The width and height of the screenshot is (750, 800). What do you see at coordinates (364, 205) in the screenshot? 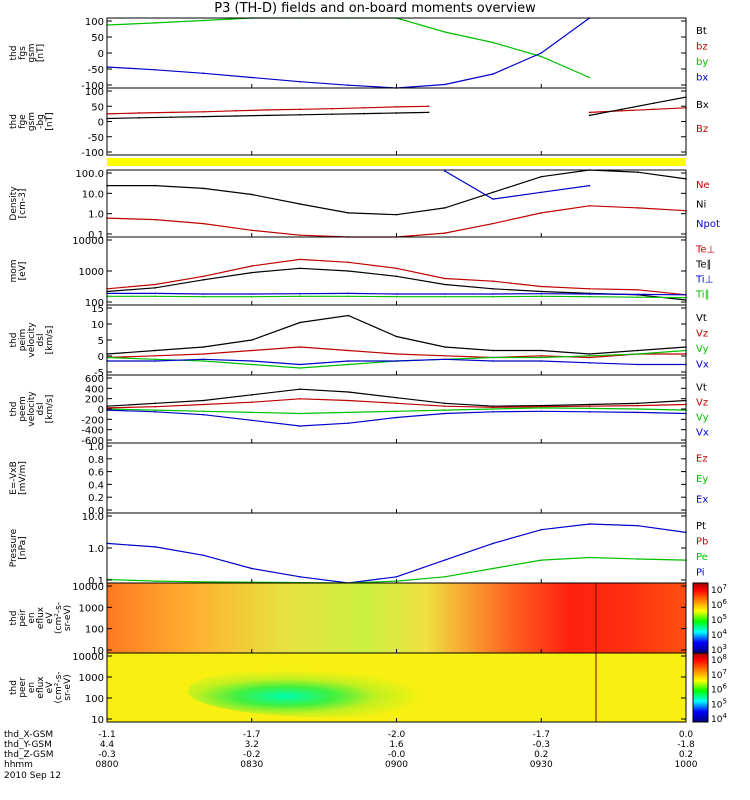
I see `panel-3: 100.0 10.0 1.0 0.1 Density [cm-3] Ne Ni Npot` at bounding box center [364, 205].